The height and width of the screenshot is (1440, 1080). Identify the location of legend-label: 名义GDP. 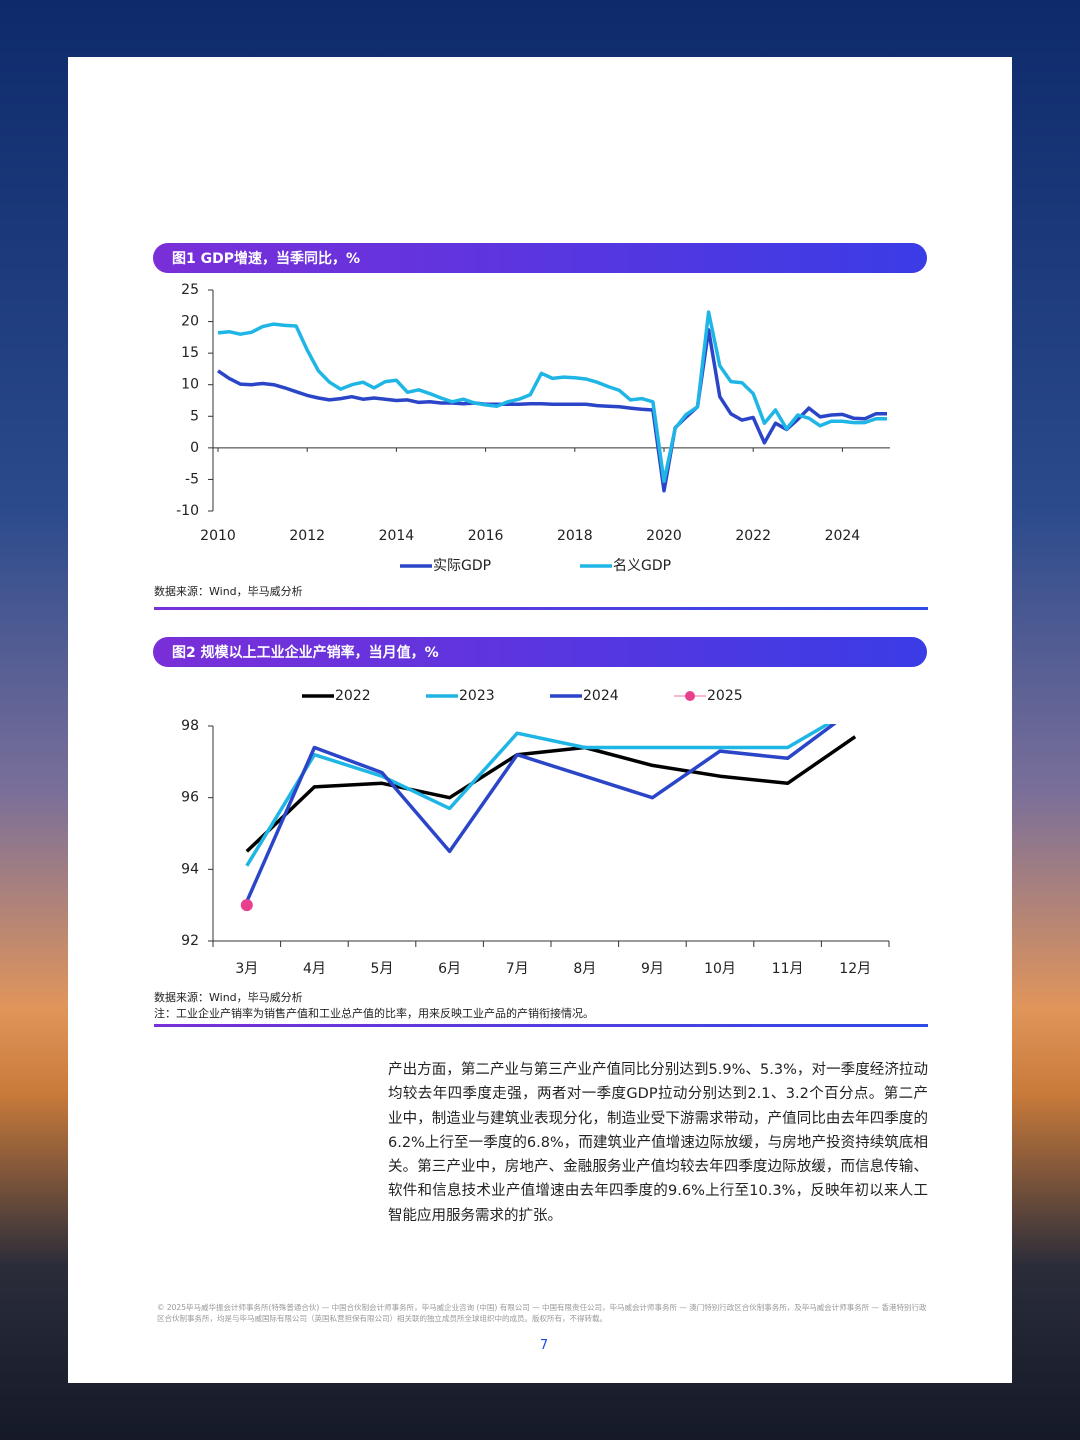
(642, 566).